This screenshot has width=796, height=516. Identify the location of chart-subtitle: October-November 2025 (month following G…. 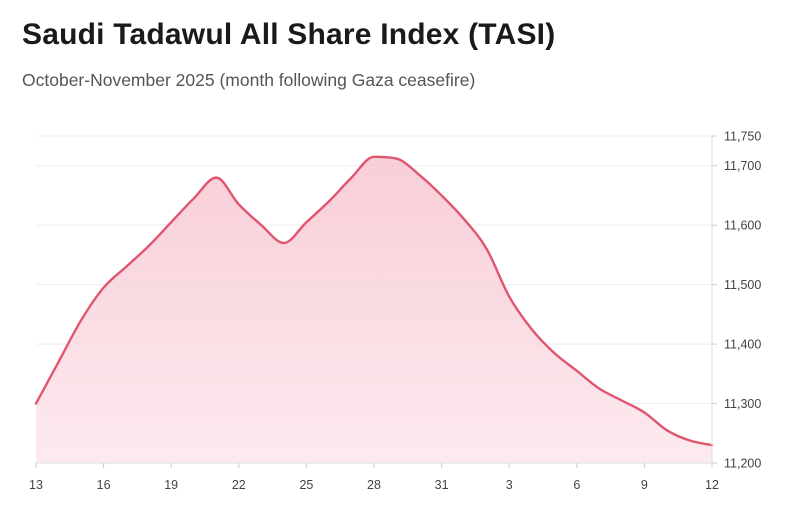
(249, 80).